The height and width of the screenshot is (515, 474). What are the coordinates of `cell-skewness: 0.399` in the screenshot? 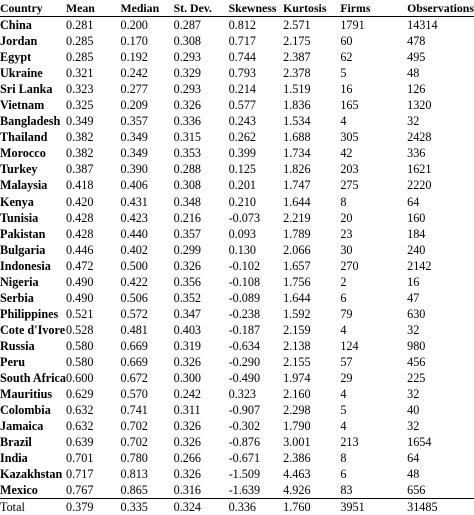 It's located at (242, 153).